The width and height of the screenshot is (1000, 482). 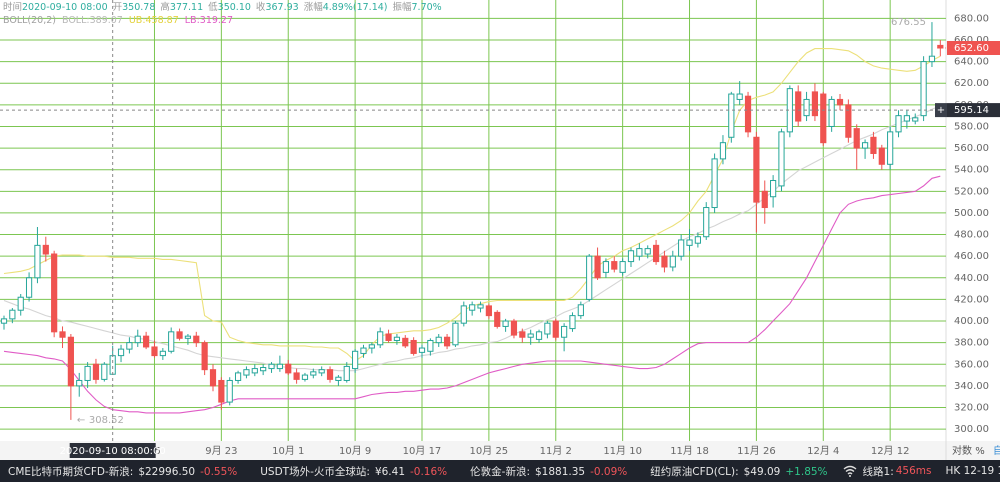 I want to click on crosshair-plus-box, so click(x=941, y=110).